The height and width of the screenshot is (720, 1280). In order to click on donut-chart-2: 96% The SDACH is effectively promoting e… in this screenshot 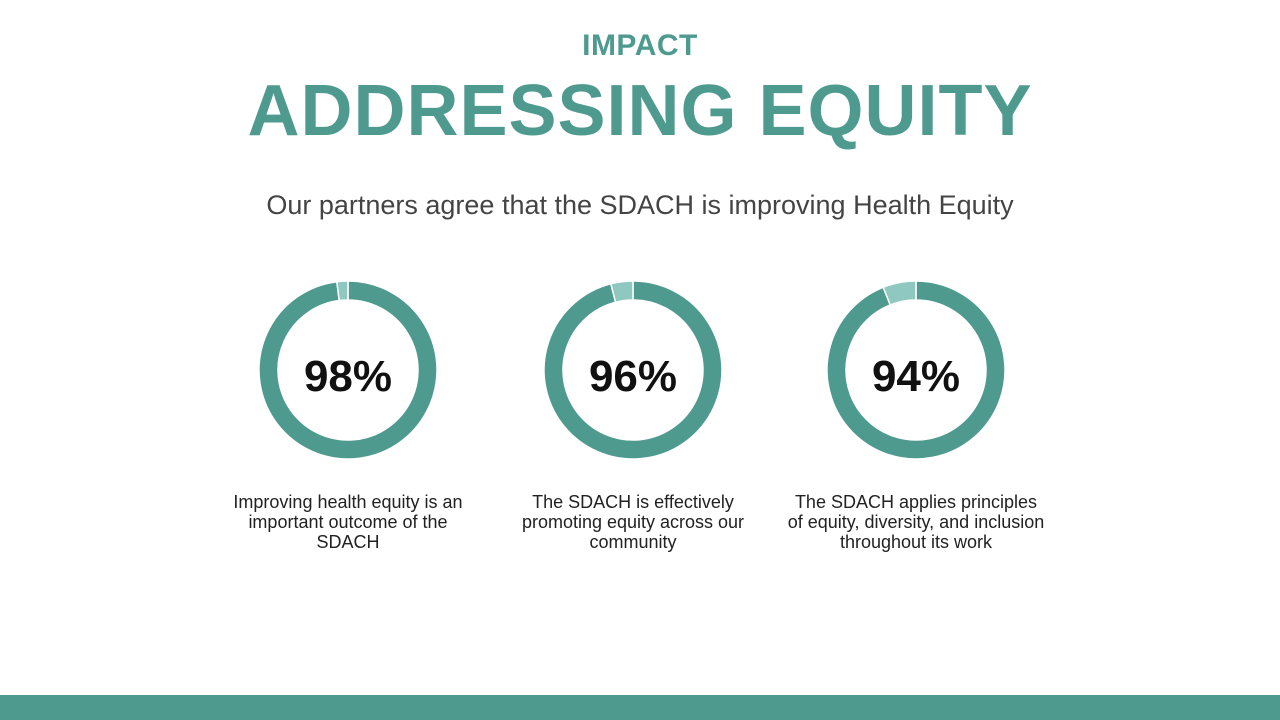, I will do `click(633, 416)`.